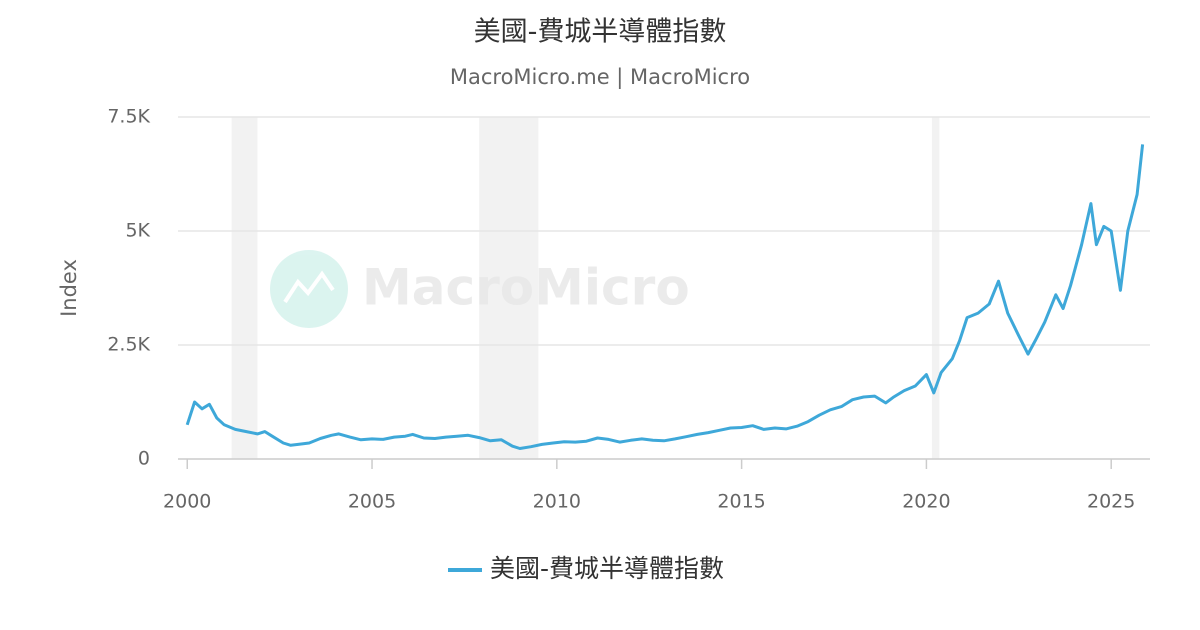 The image size is (1200, 630). Describe the element at coordinates (69, 288) in the screenshot. I see `y-axis-title: Index` at that location.